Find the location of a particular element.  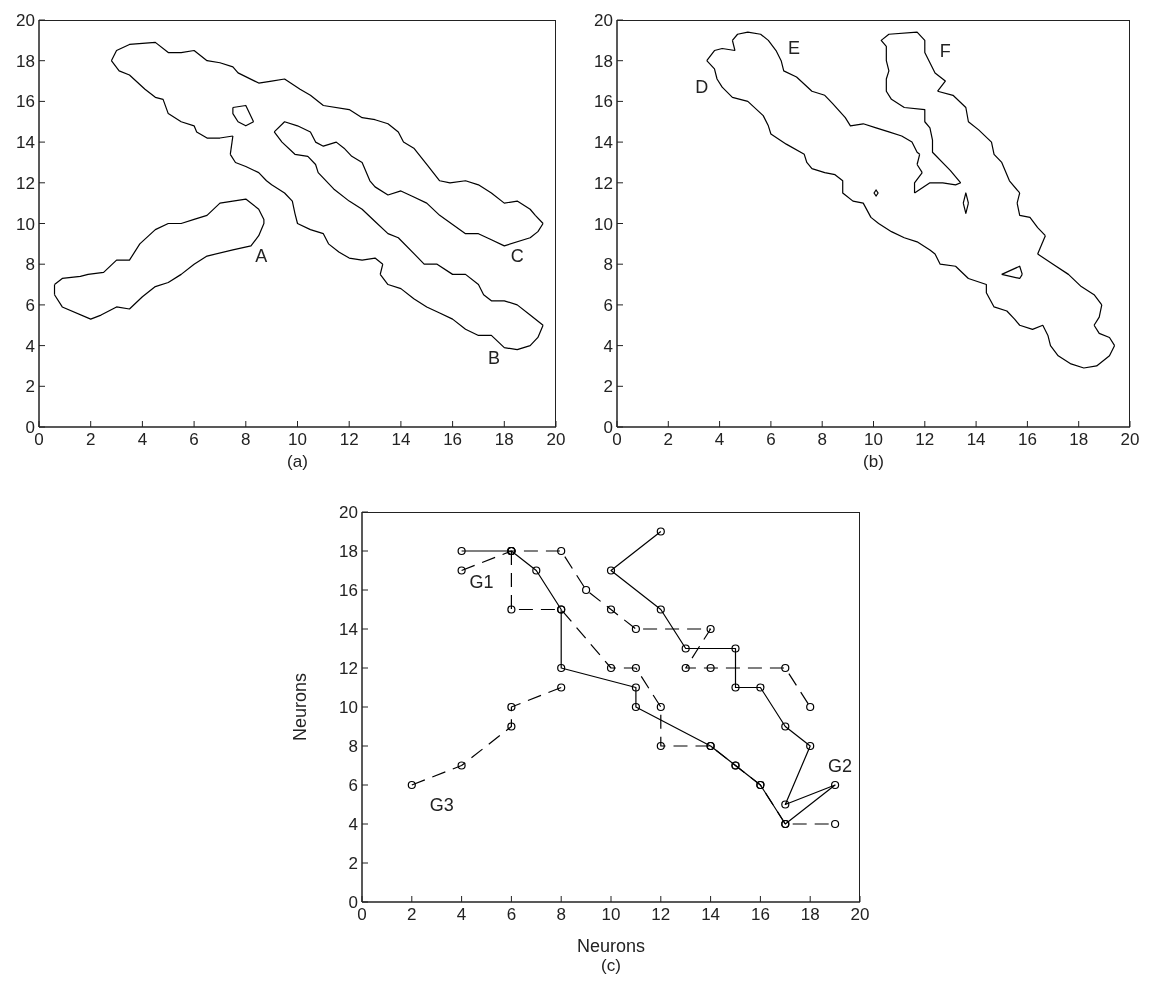

annotation: E is located at coordinates (793, 48).